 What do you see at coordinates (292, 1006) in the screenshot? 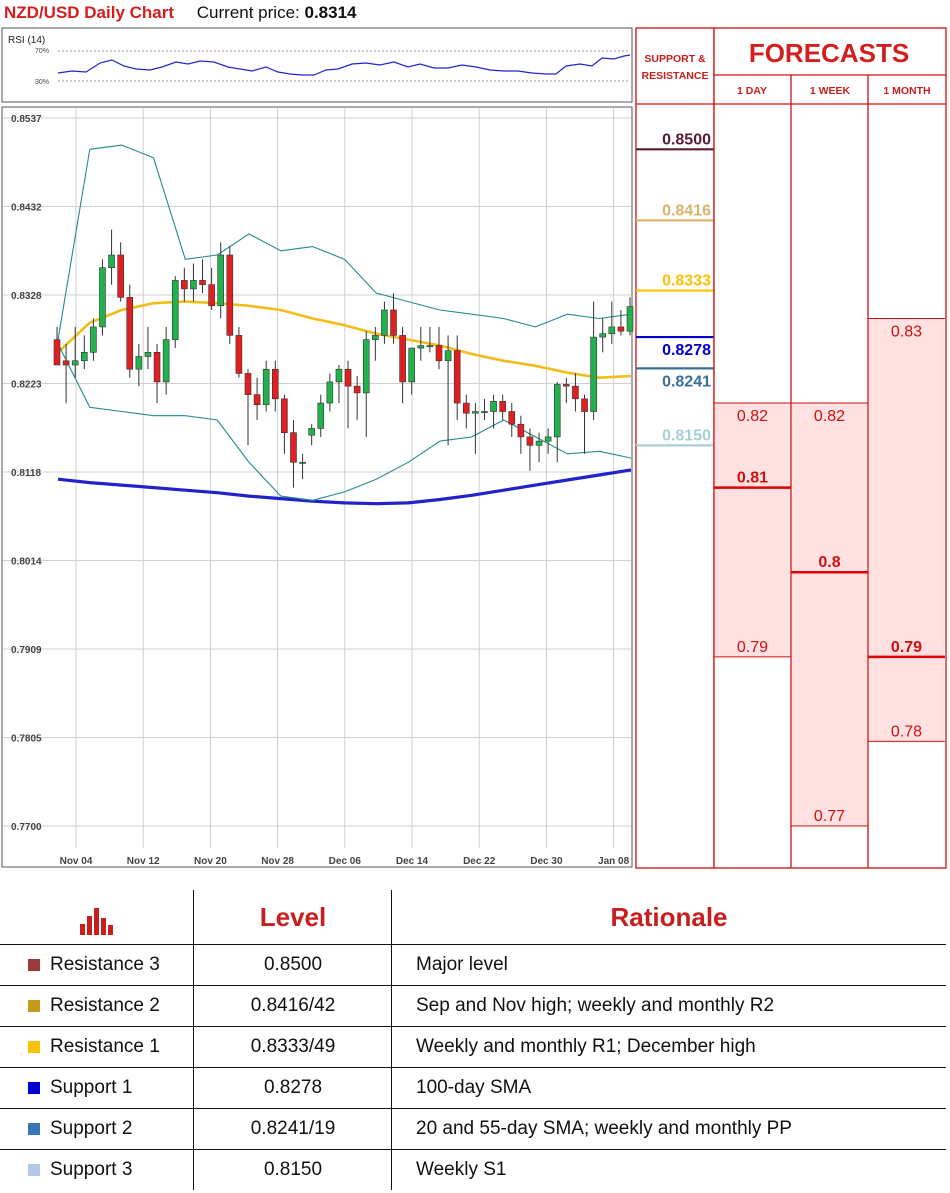
I see `row-level: 0.8416/42` at bounding box center [292, 1006].